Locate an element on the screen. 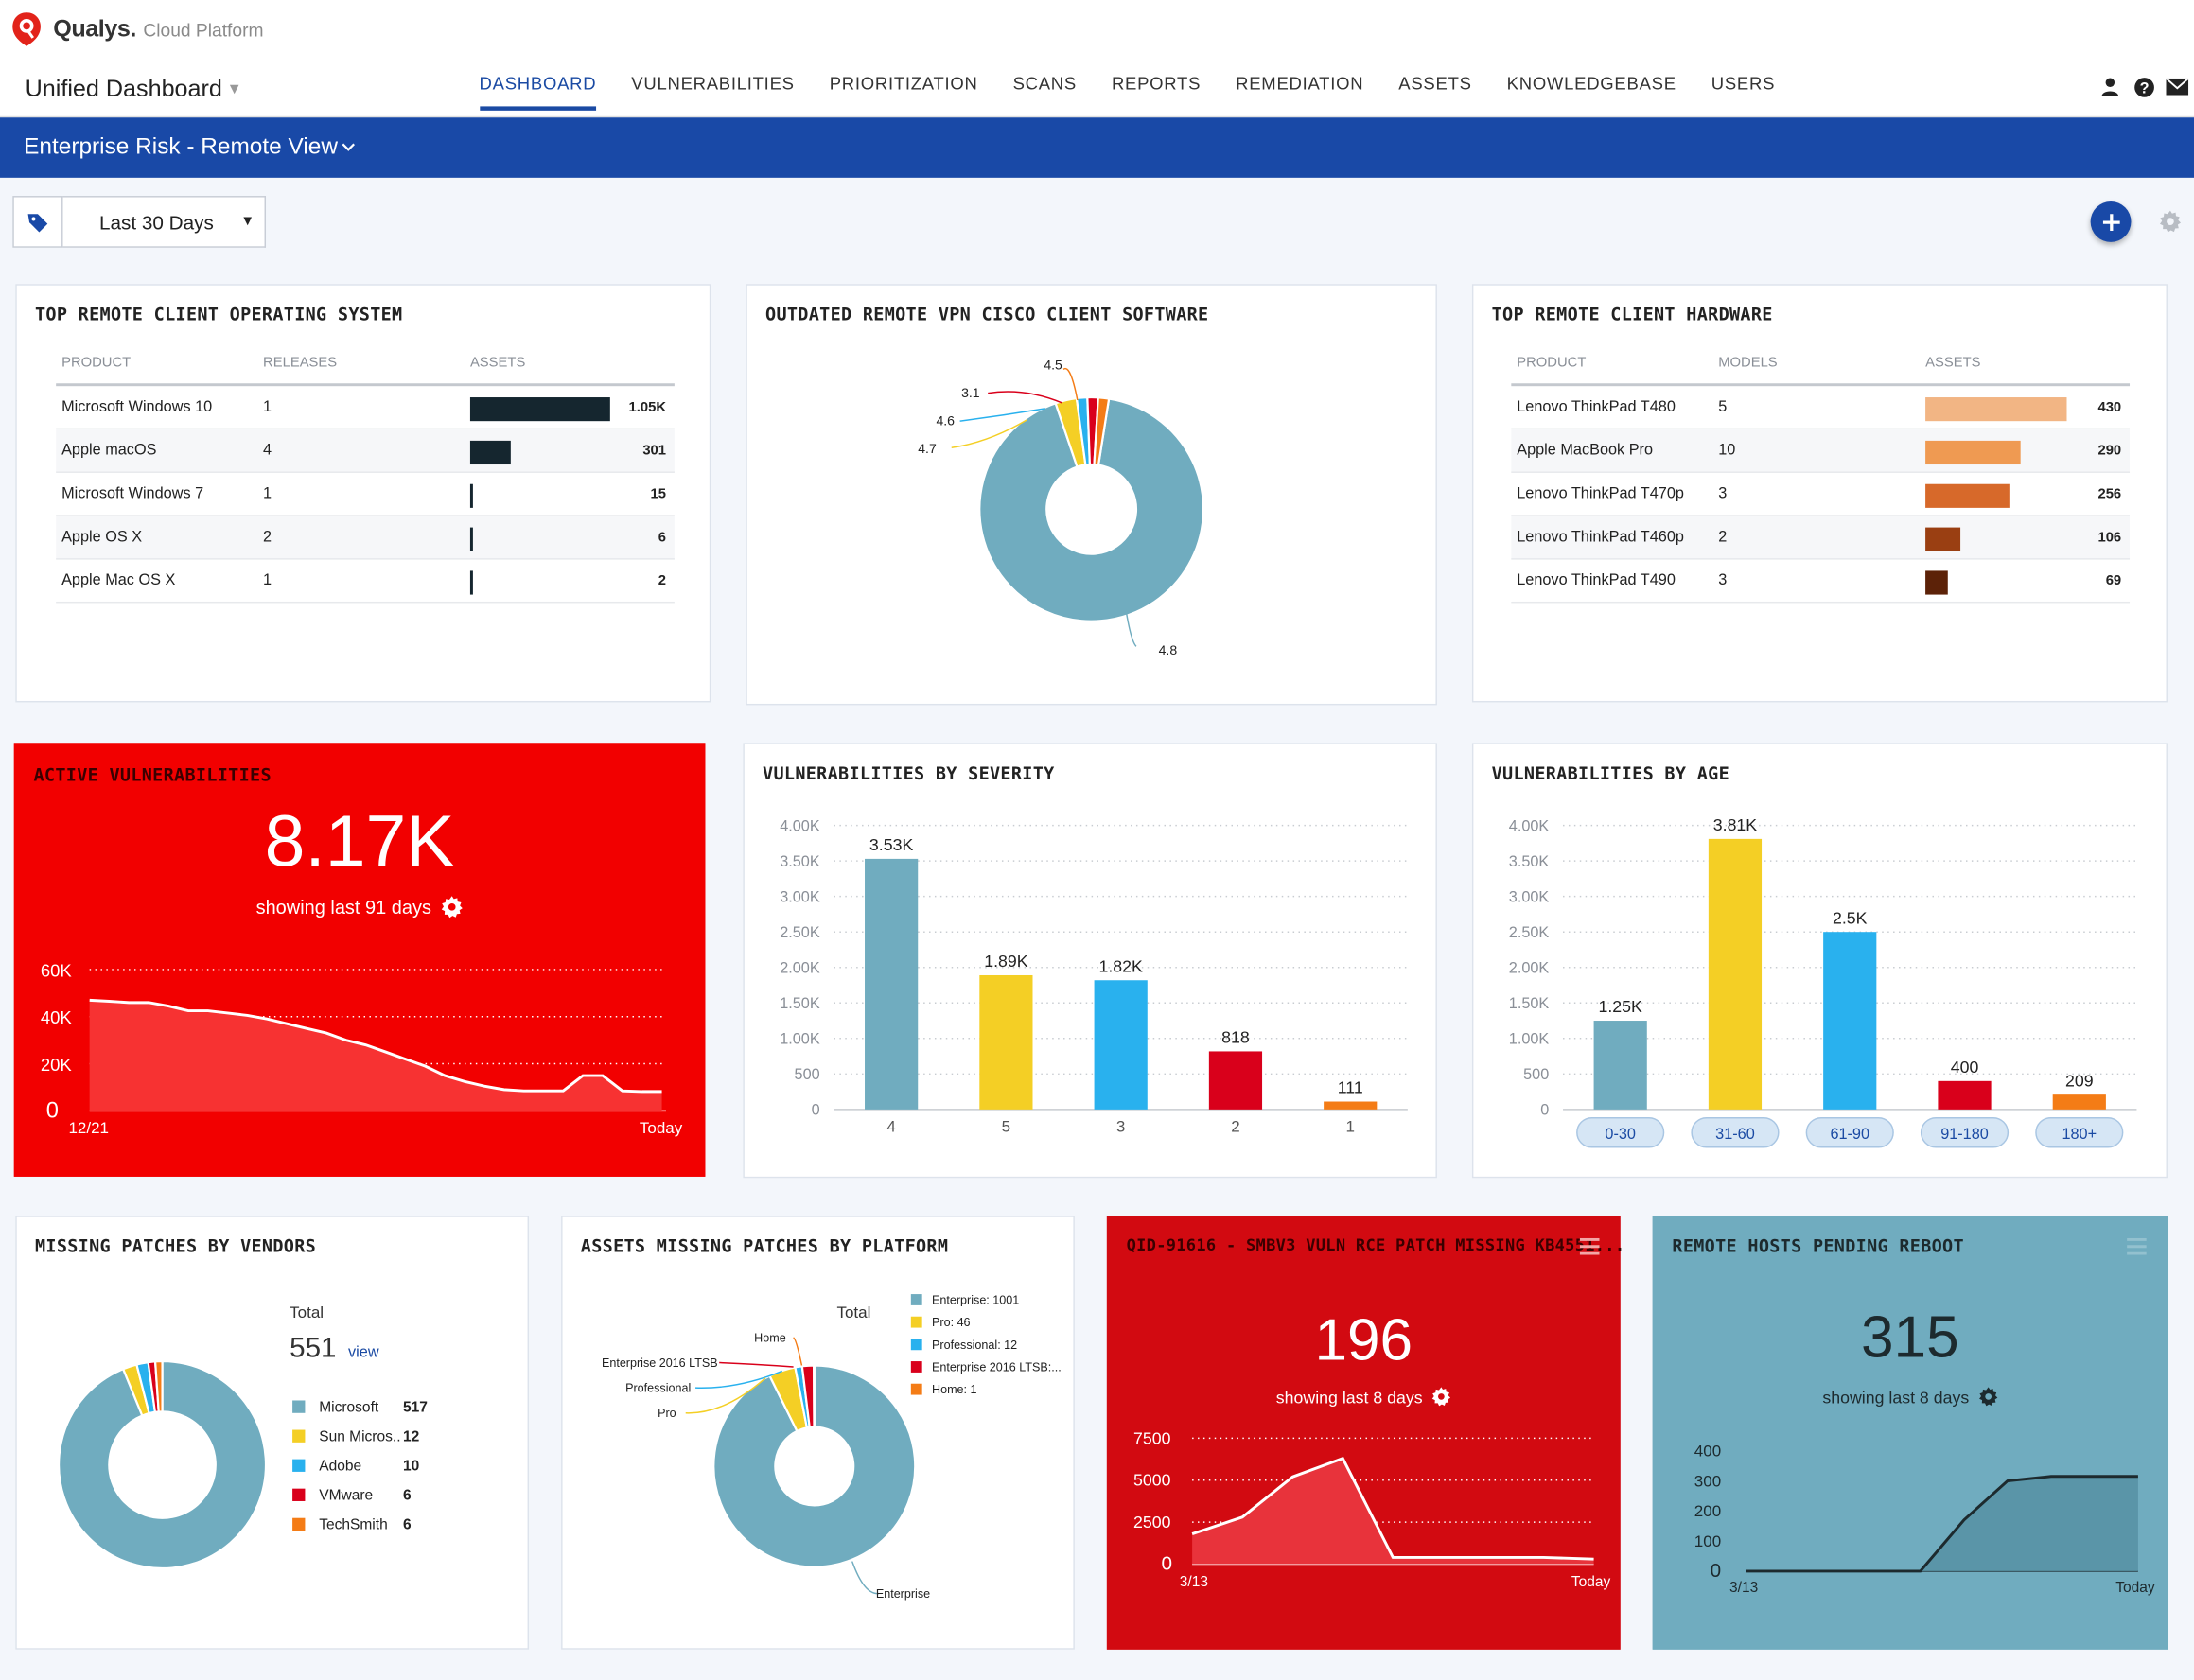  x-tick-label: 31-60 is located at coordinates (1735, 1134).